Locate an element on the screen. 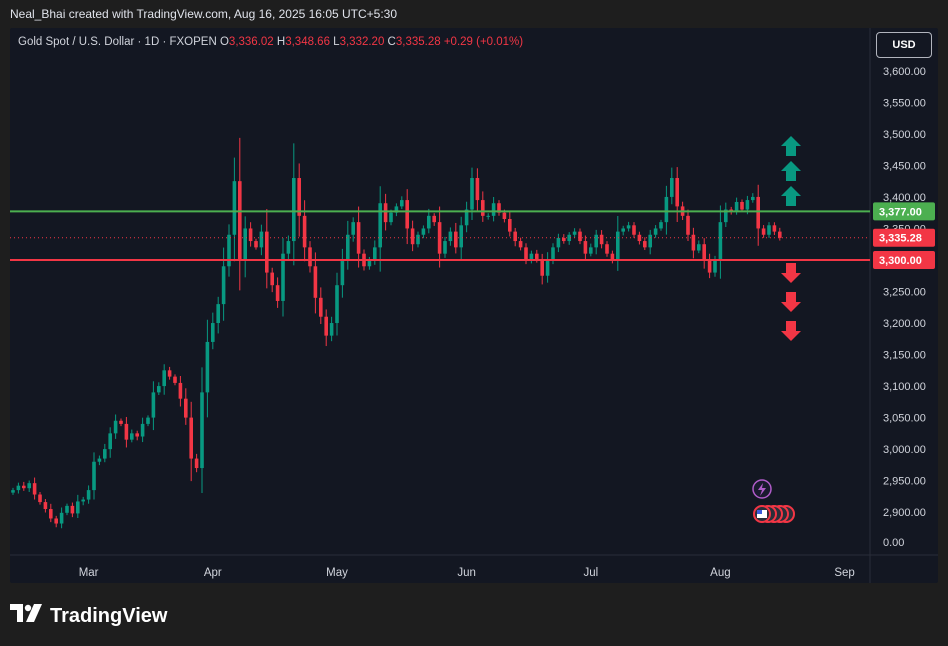 This screenshot has width=948, height=646. x-tick-label: Mar is located at coordinates (89, 573).